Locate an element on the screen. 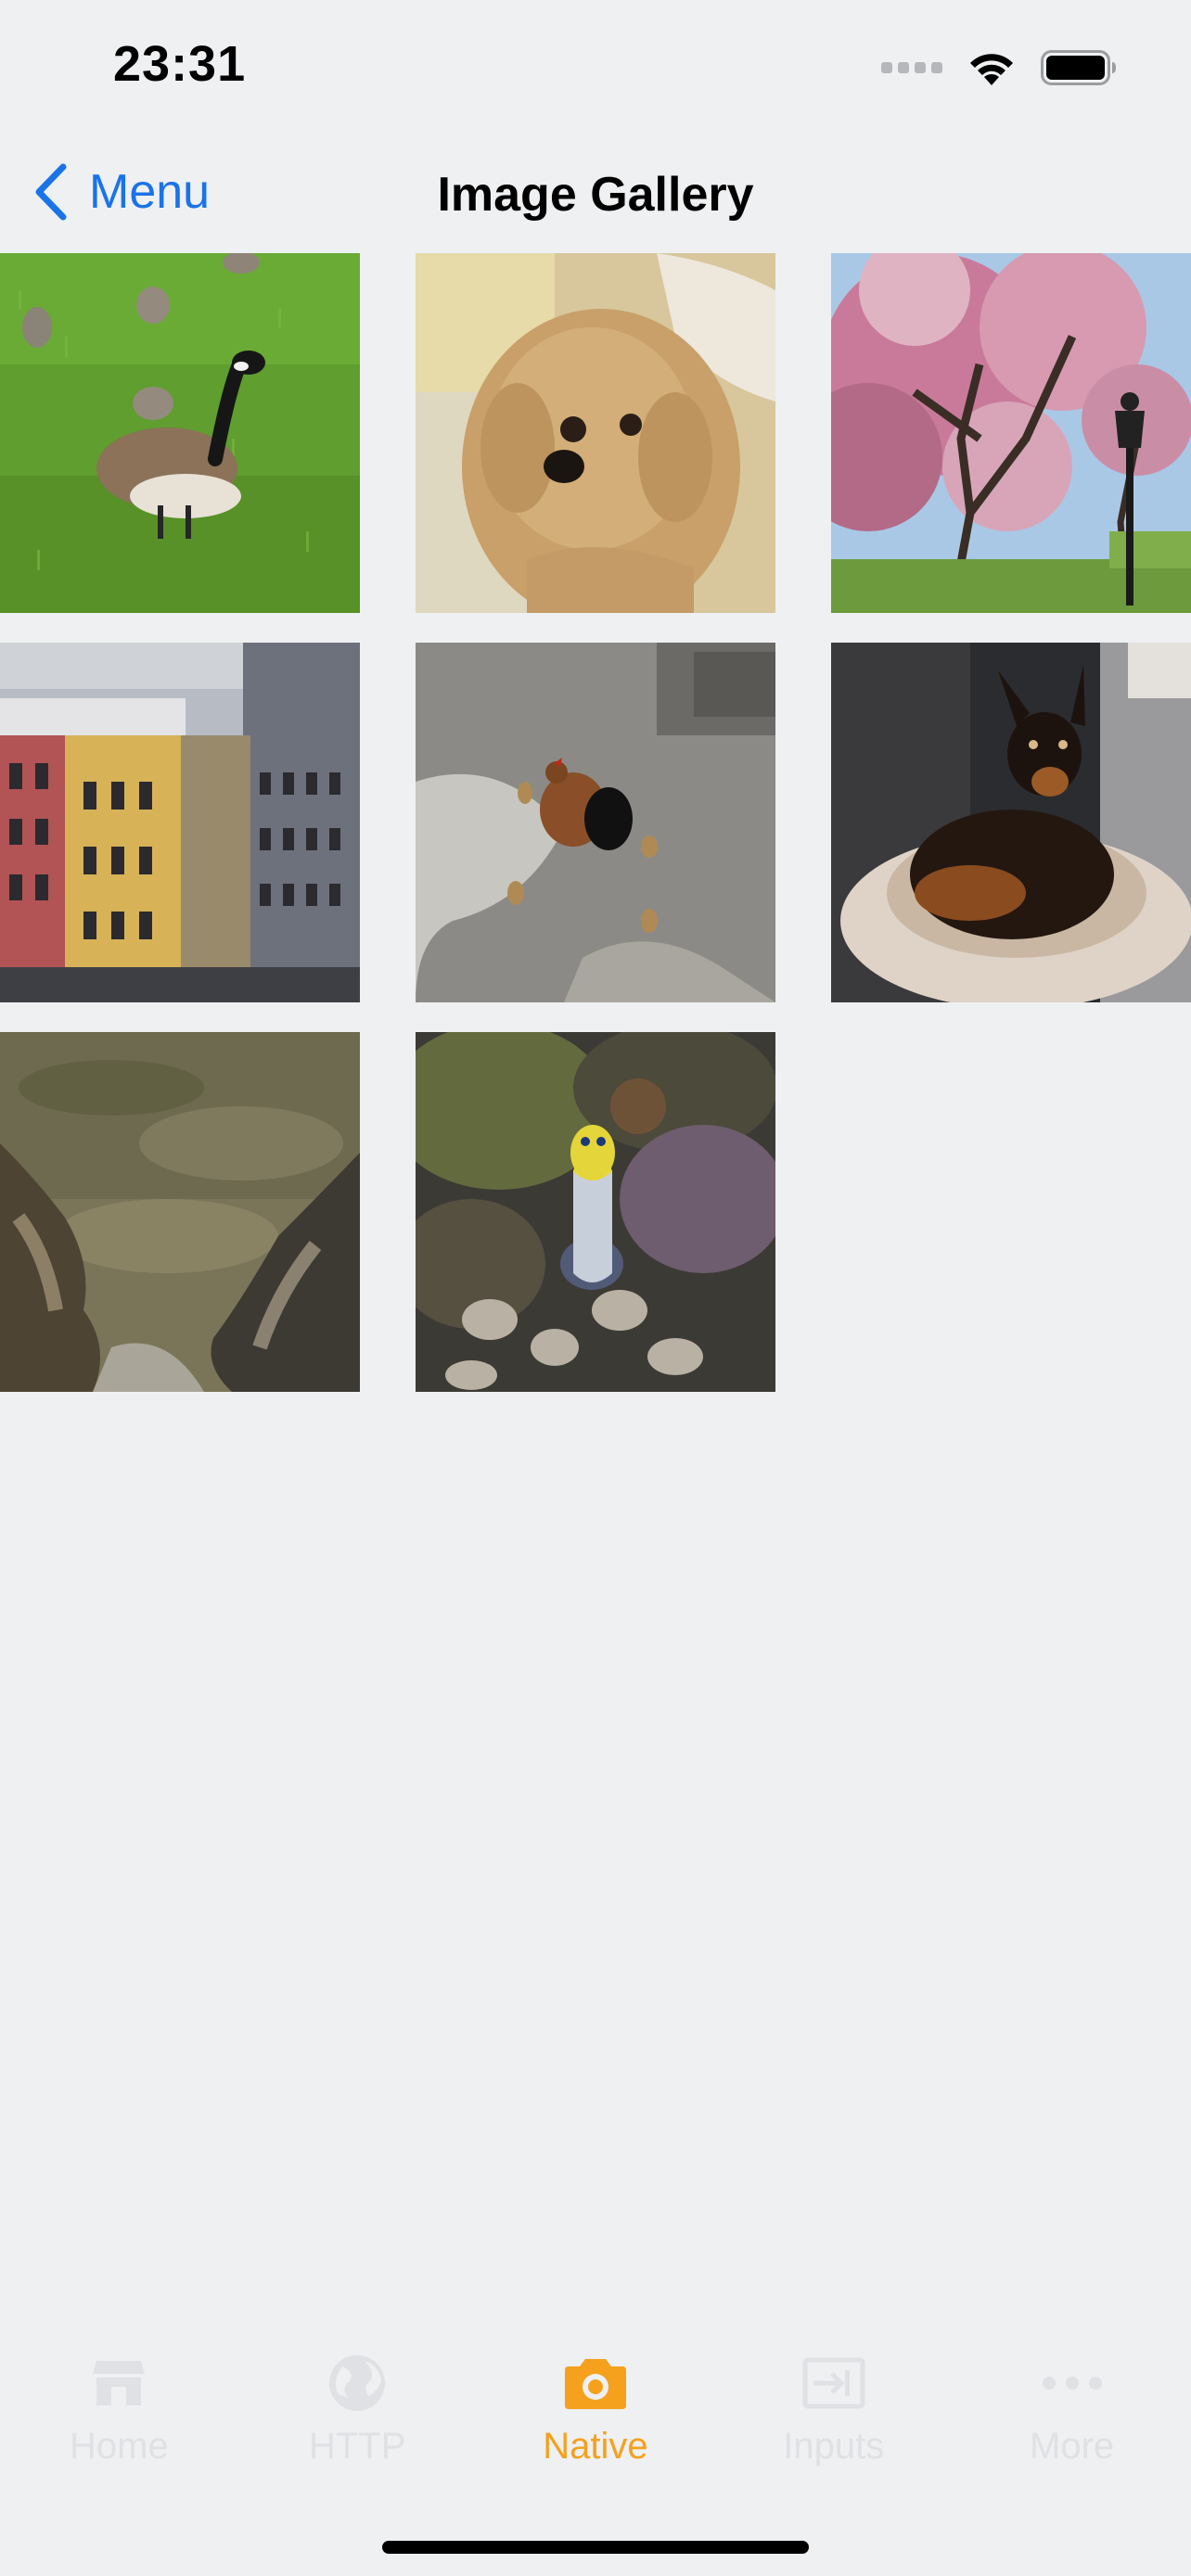 The image size is (1191, 2576). status-bar: 23:31 is located at coordinates (595, 69).